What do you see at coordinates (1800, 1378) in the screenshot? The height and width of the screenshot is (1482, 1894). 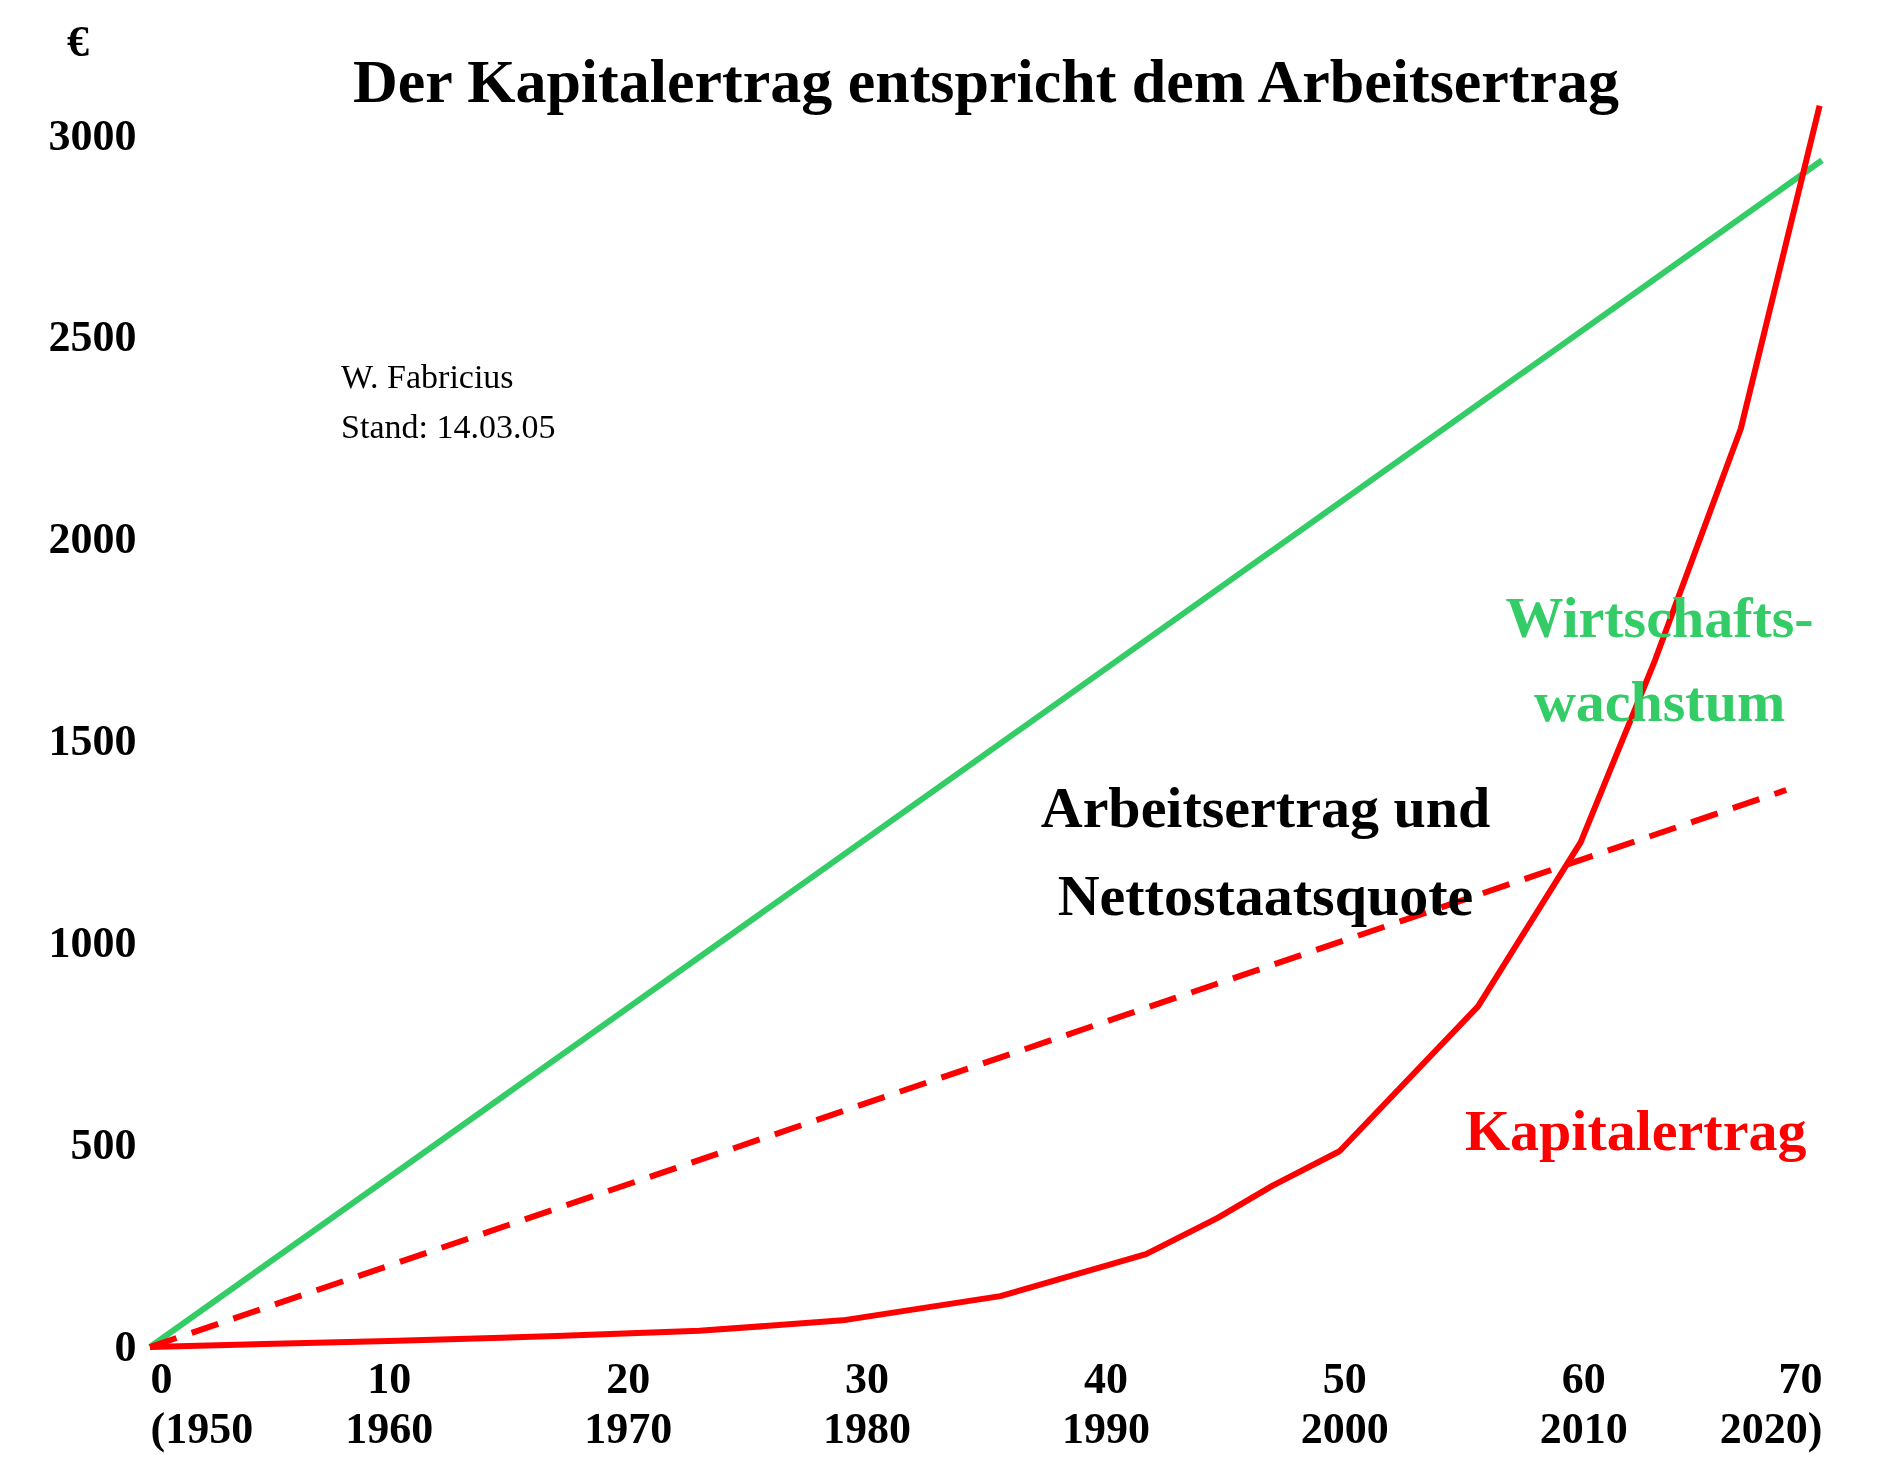 I see `x-tick-label: 70` at bounding box center [1800, 1378].